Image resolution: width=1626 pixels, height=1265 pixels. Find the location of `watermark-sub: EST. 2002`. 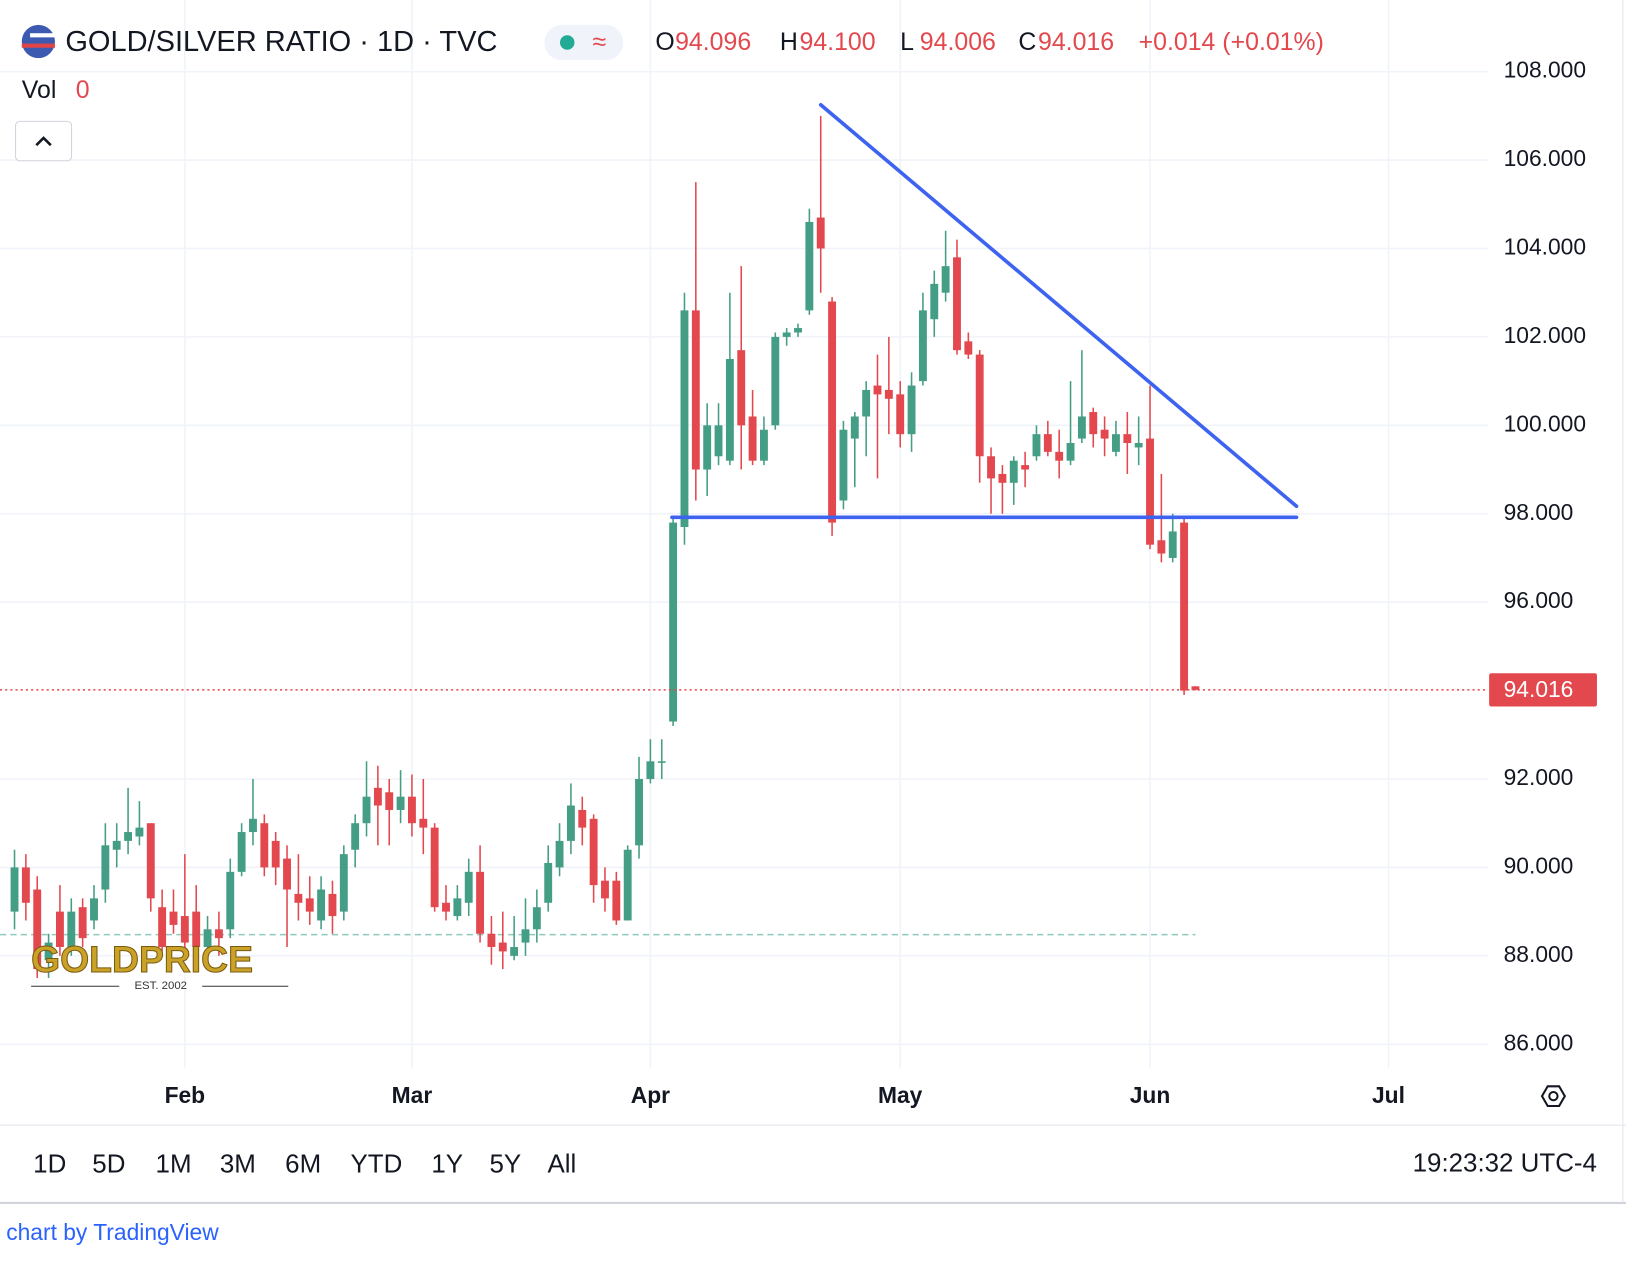

watermark-sub: EST. 2002 is located at coordinates (160, 986).